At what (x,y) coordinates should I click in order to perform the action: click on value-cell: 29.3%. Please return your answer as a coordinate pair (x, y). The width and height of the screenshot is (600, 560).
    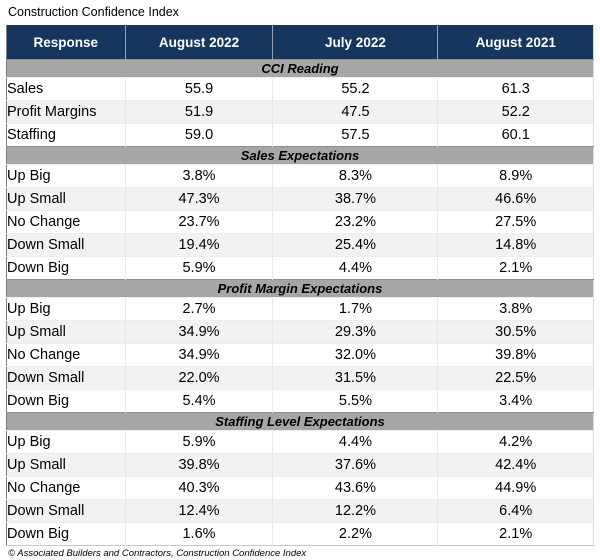
    Looking at the image, I should click on (355, 332).